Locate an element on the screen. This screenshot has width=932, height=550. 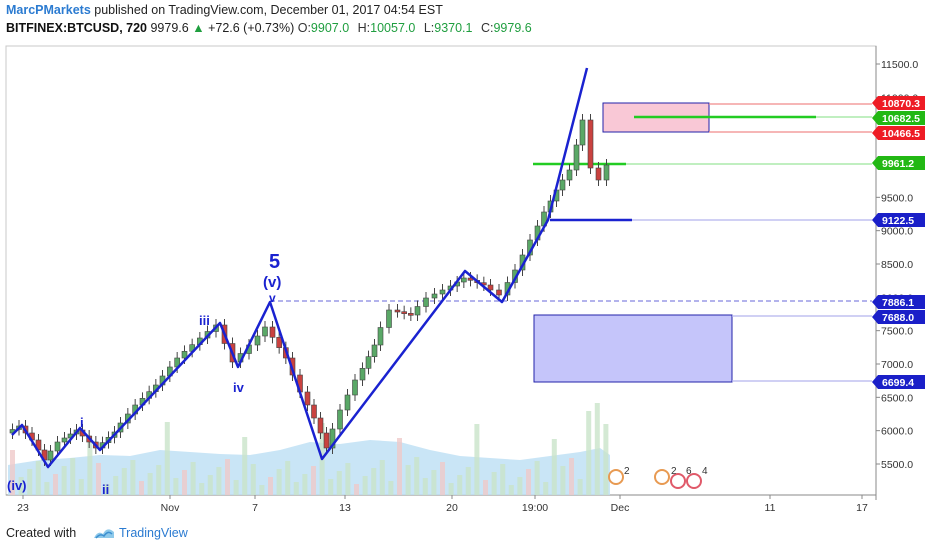
price-tick-label: 9000.0 is located at coordinates (897, 232).